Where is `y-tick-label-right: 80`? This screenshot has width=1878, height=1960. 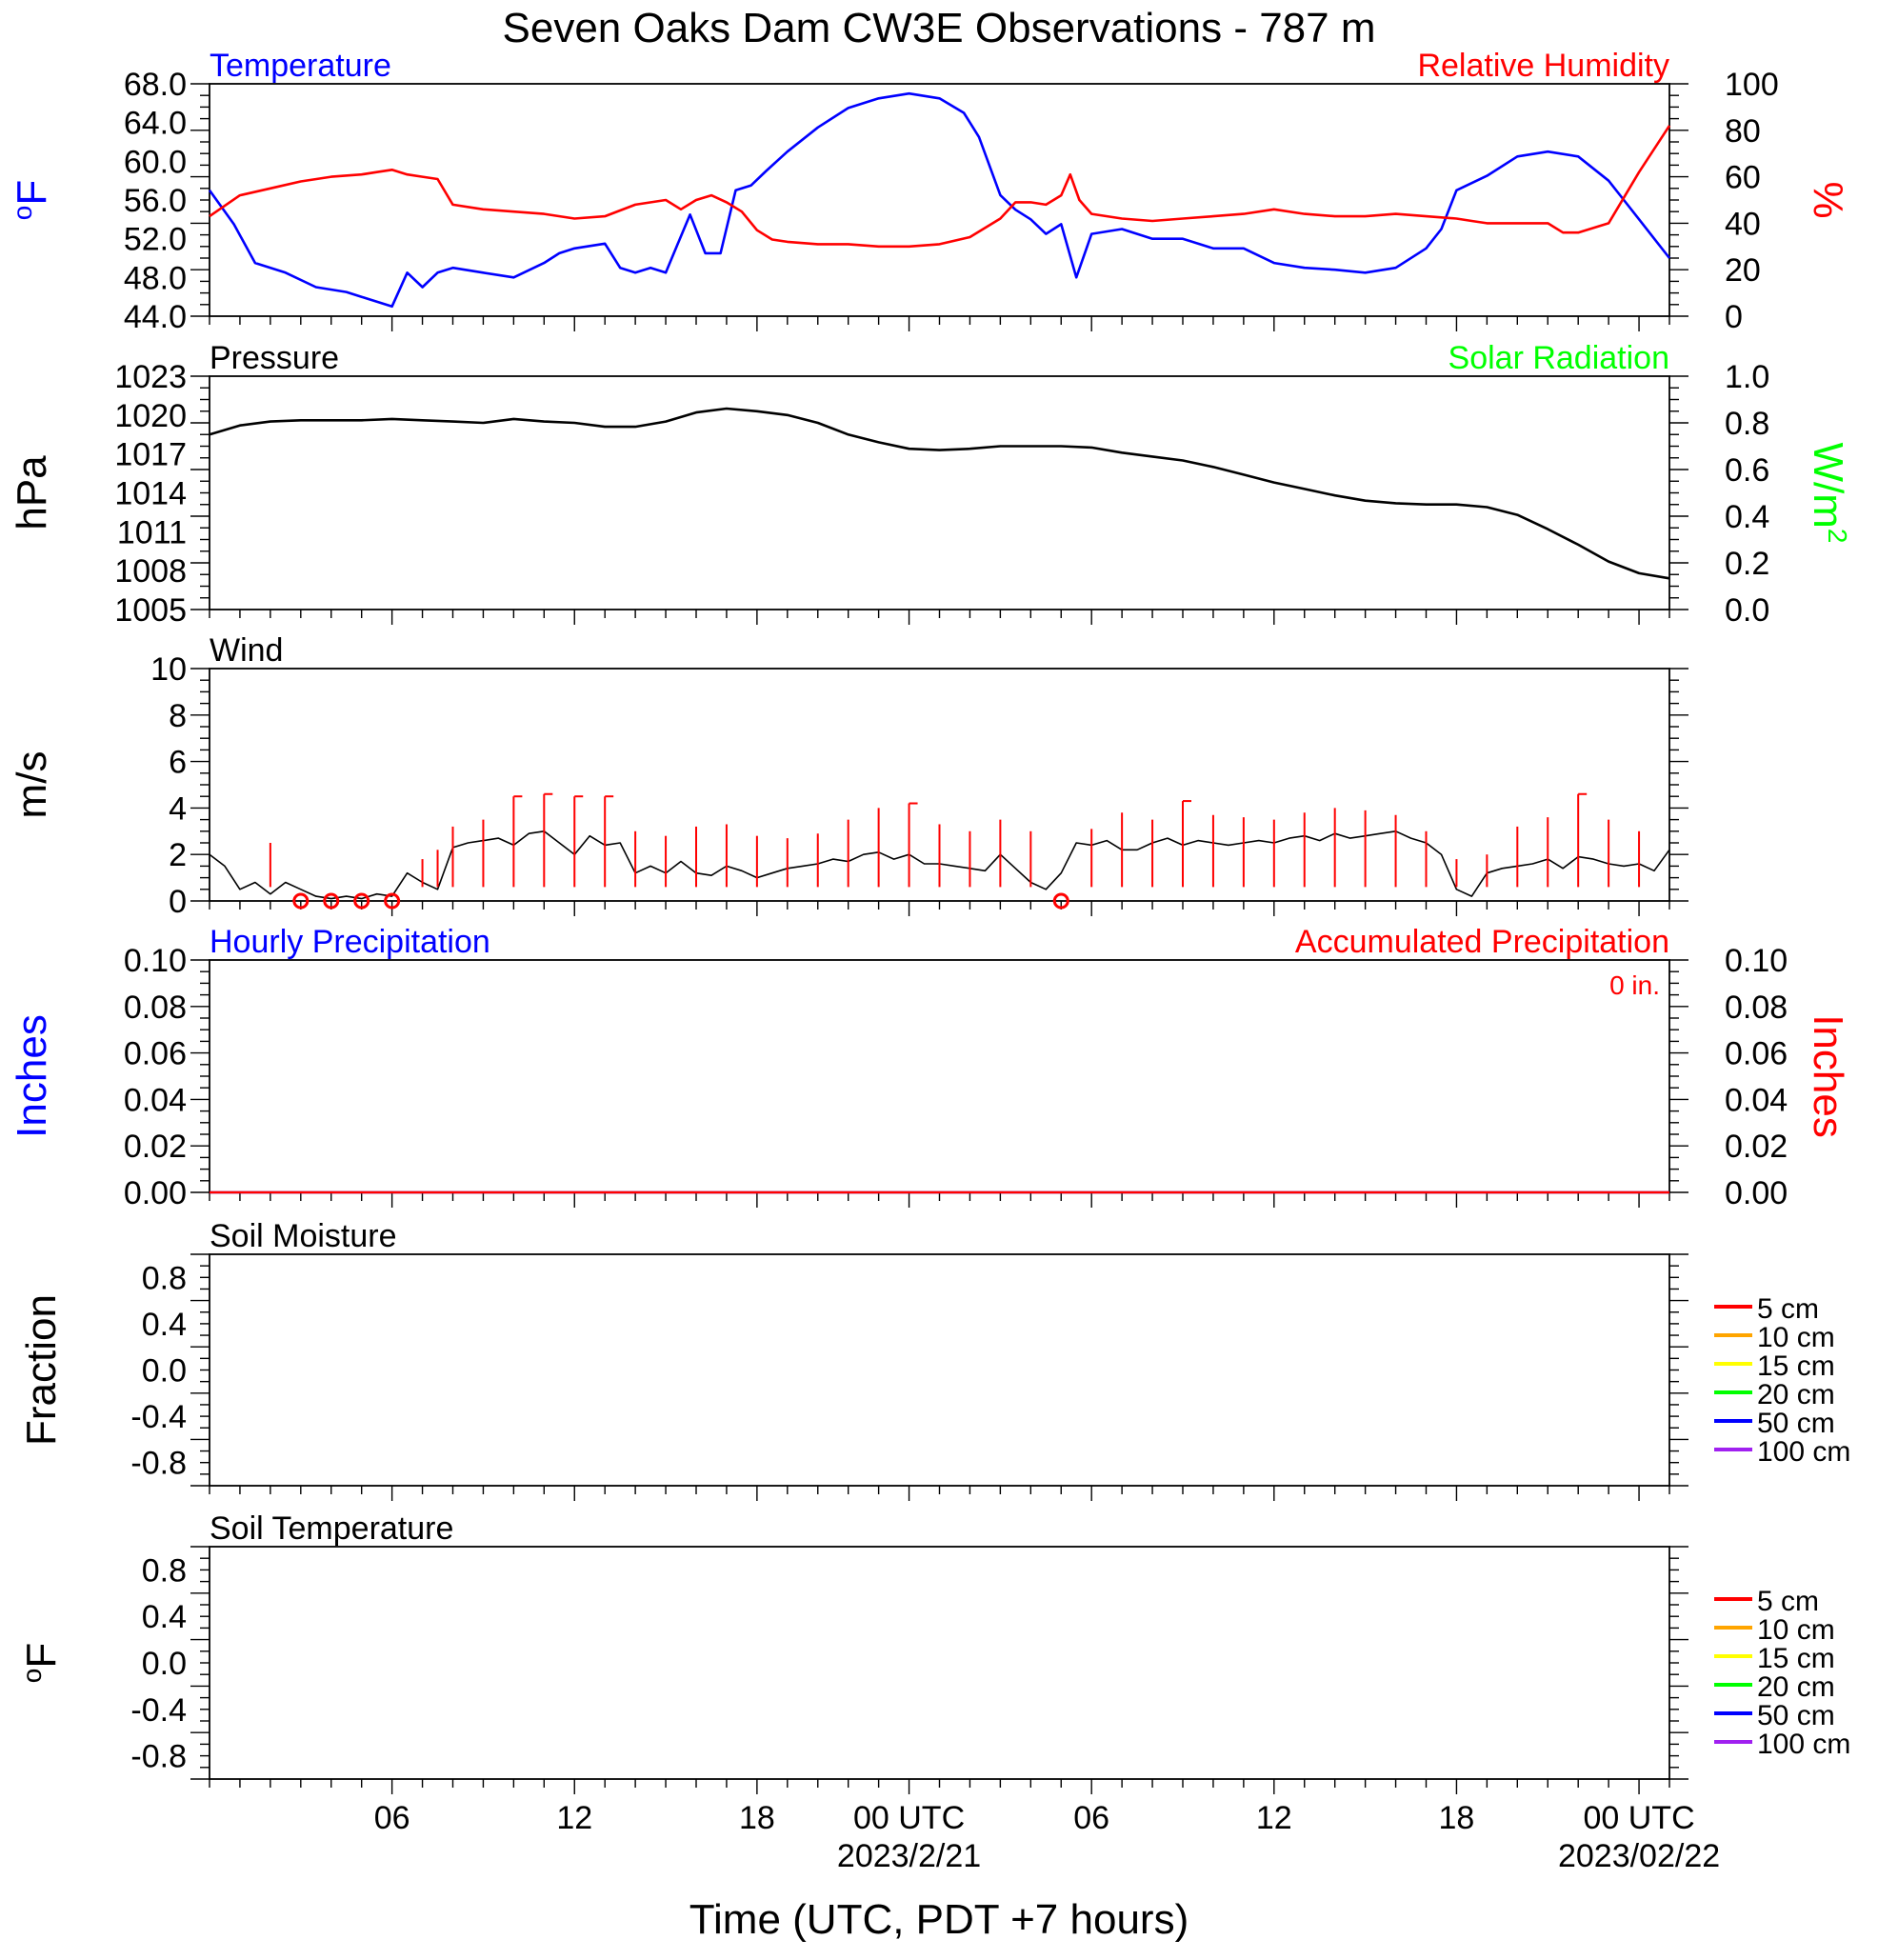
y-tick-label-right: 80 is located at coordinates (1743, 131).